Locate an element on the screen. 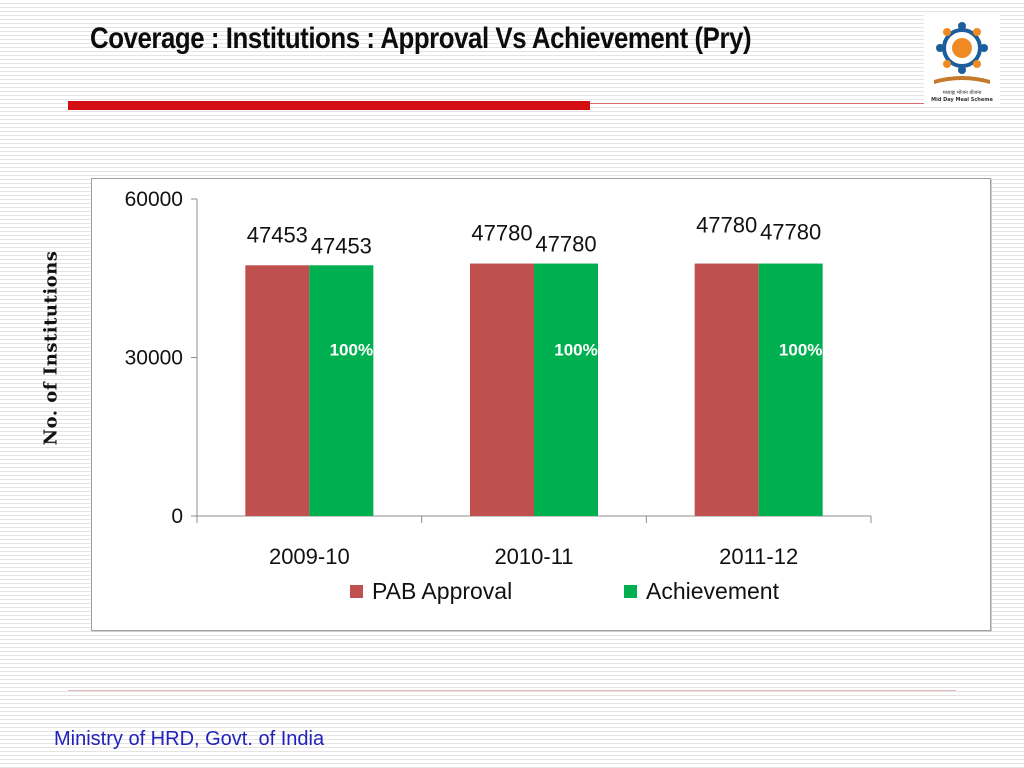 The width and height of the screenshot is (1024, 768). y-axis-title: No. of Institutions is located at coordinates (51, 348).